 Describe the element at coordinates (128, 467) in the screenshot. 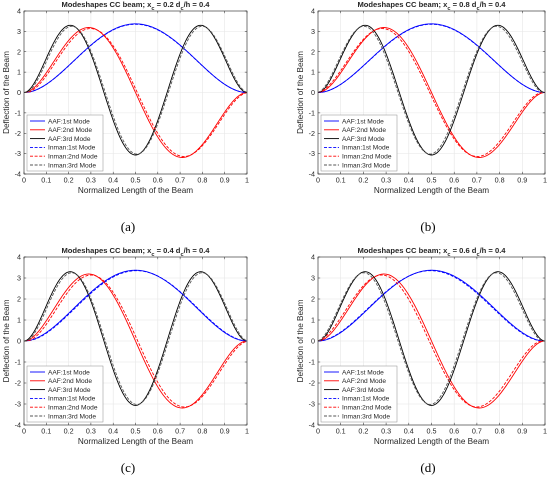

I see `panel-caption: (c)` at that location.